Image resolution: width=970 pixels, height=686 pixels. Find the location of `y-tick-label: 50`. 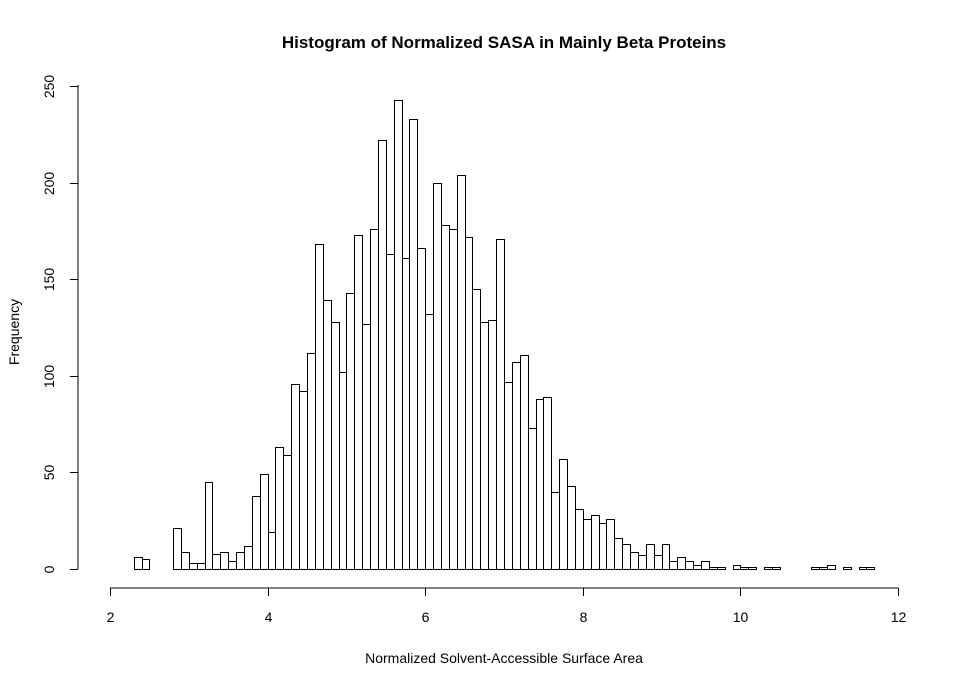

y-tick-label: 50 is located at coordinates (49, 473).